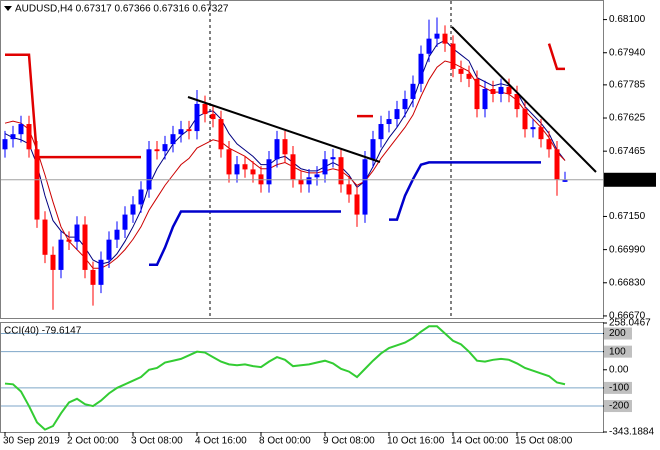 The image size is (660, 450). Describe the element at coordinates (31, 441) in the screenshot. I see `x-tick-label: 30 Sep 2019` at that location.